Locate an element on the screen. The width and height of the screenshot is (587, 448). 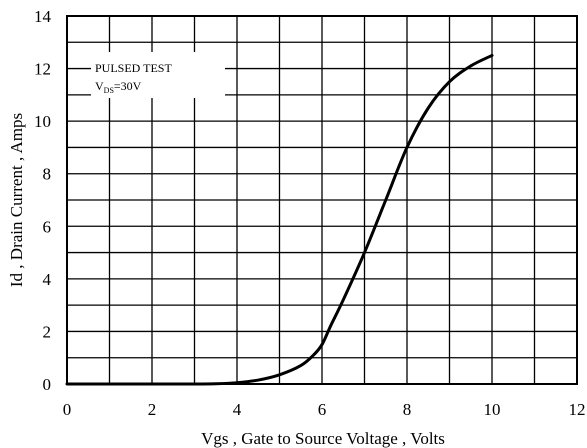
y-tick-label: 10 is located at coordinates (42, 121).